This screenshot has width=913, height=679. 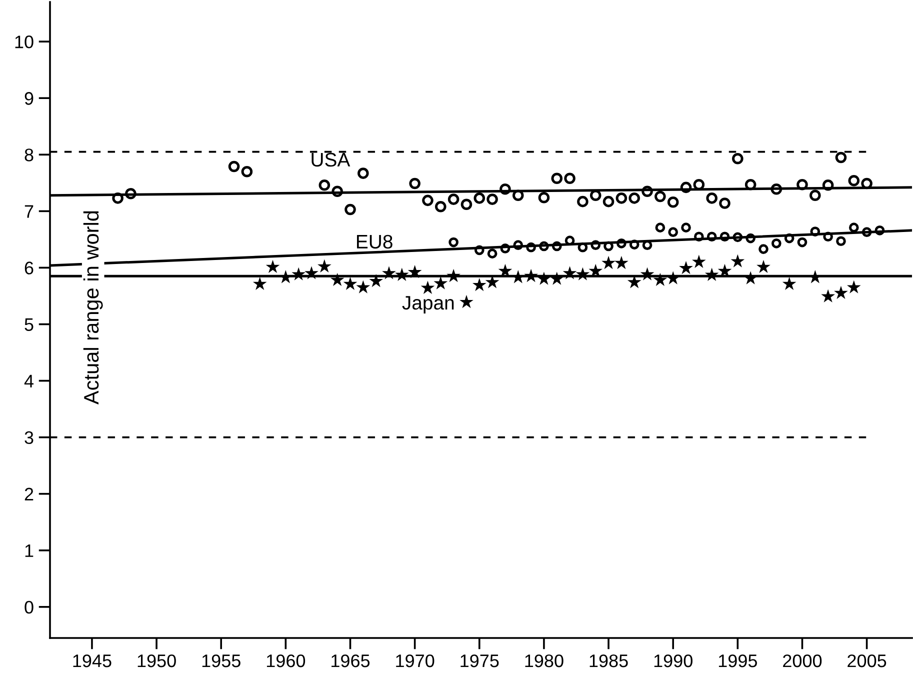 What do you see at coordinates (609, 661) in the screenshot?
I see `x-tick-label: 1985` at bounding box center [609, 661].